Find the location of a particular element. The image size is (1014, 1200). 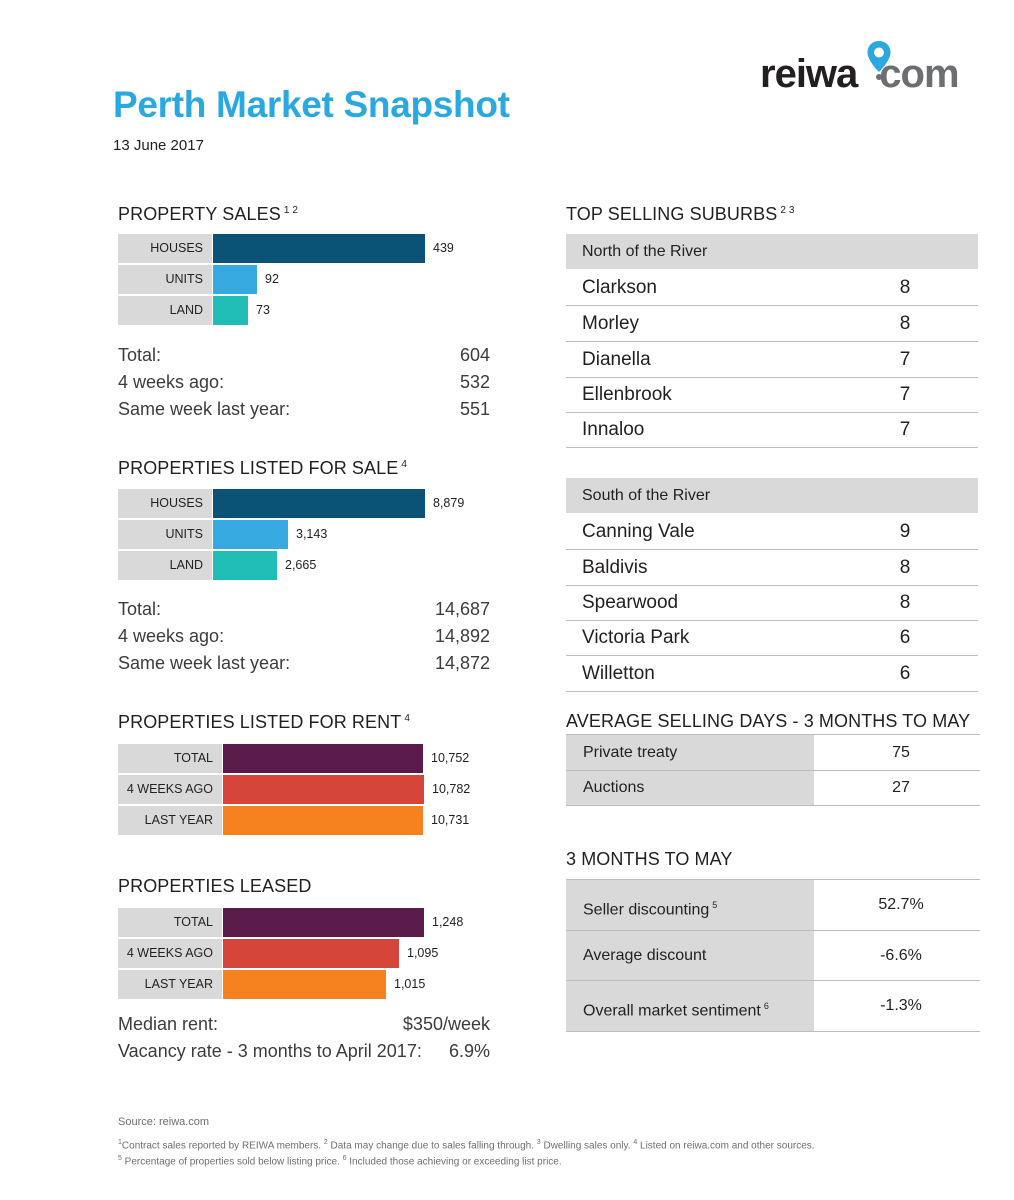

footnote-marker: 1 is located at coordinates (120, 1142).